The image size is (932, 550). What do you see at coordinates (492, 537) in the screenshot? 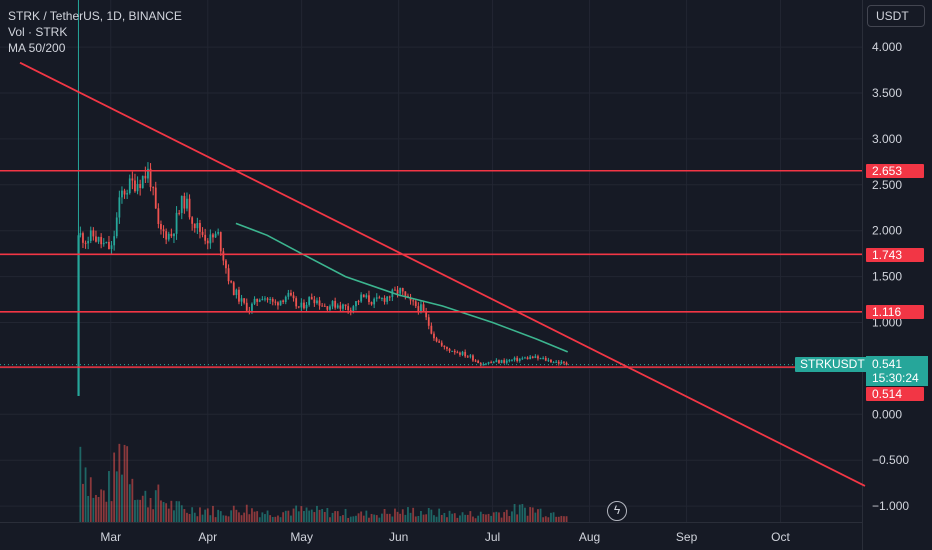
I see `x-tick-label: Jul` at bounding box center [492, 537].